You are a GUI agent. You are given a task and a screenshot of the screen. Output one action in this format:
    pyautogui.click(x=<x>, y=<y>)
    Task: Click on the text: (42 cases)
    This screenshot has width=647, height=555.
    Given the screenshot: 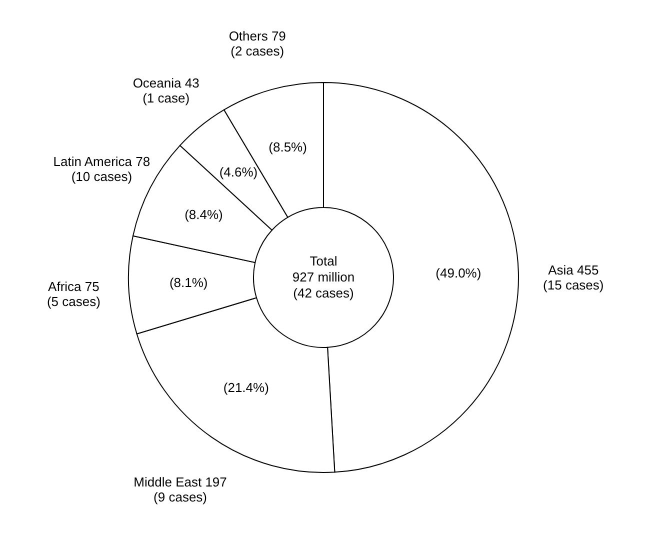 What is the action you would take?
    pyautogui.click(x=323, y=293)
    